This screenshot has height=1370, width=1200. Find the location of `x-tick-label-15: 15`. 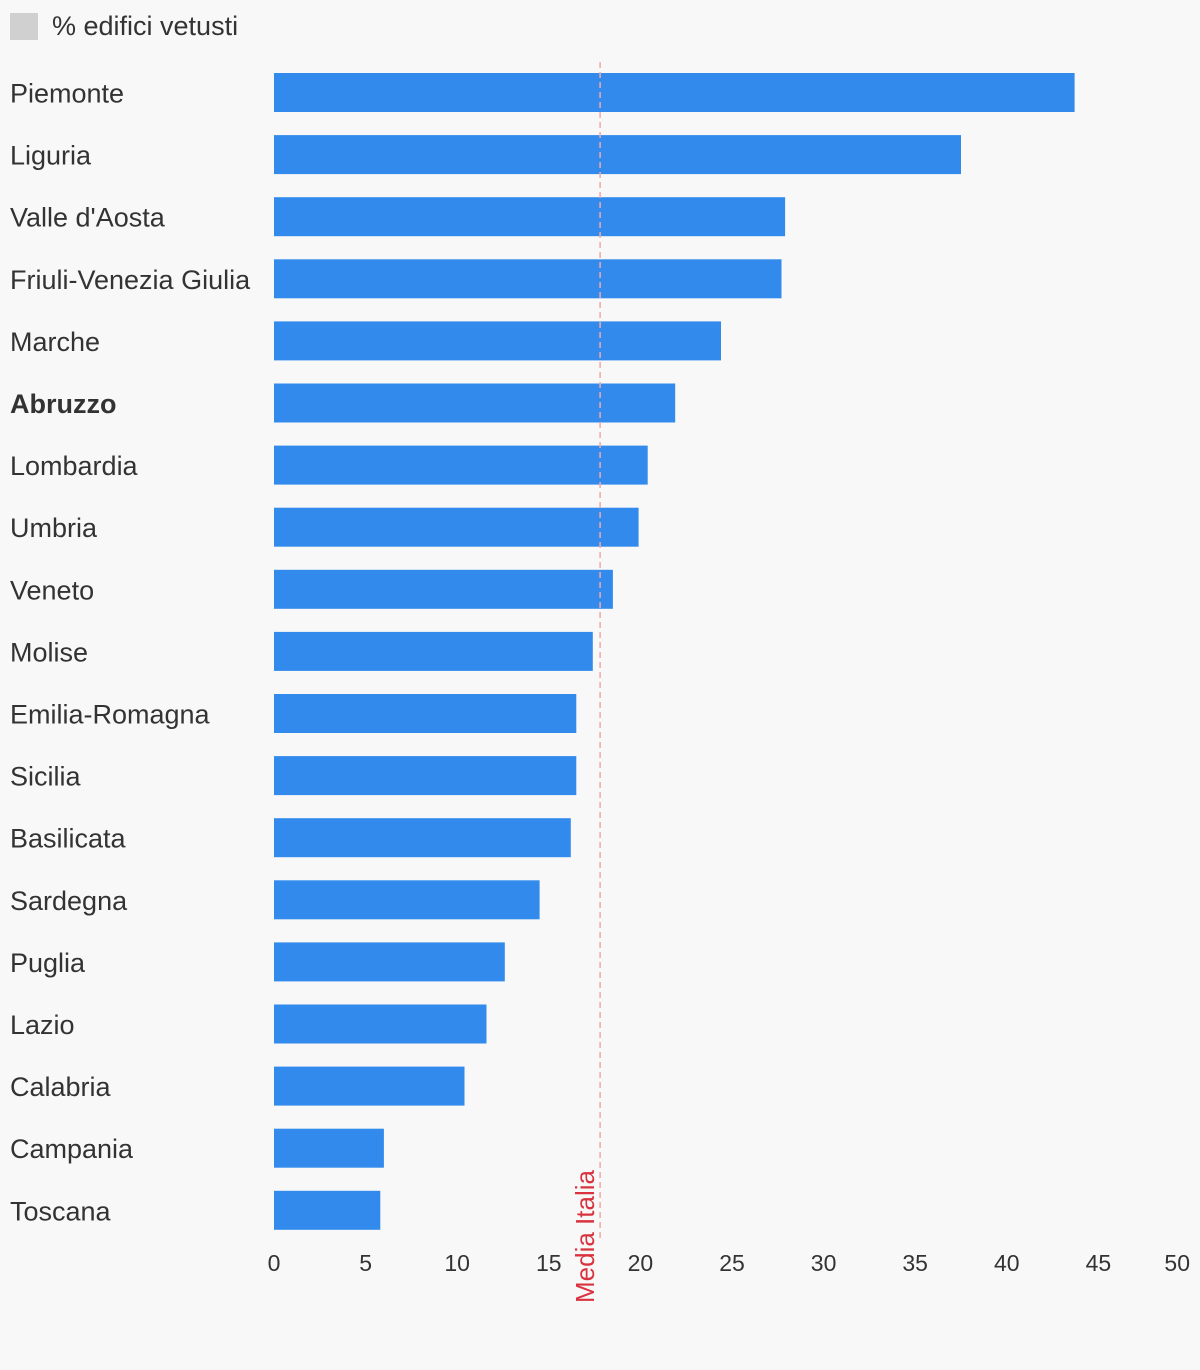

x-tick-label-15: 15 is located at coordinates (549, 1263).